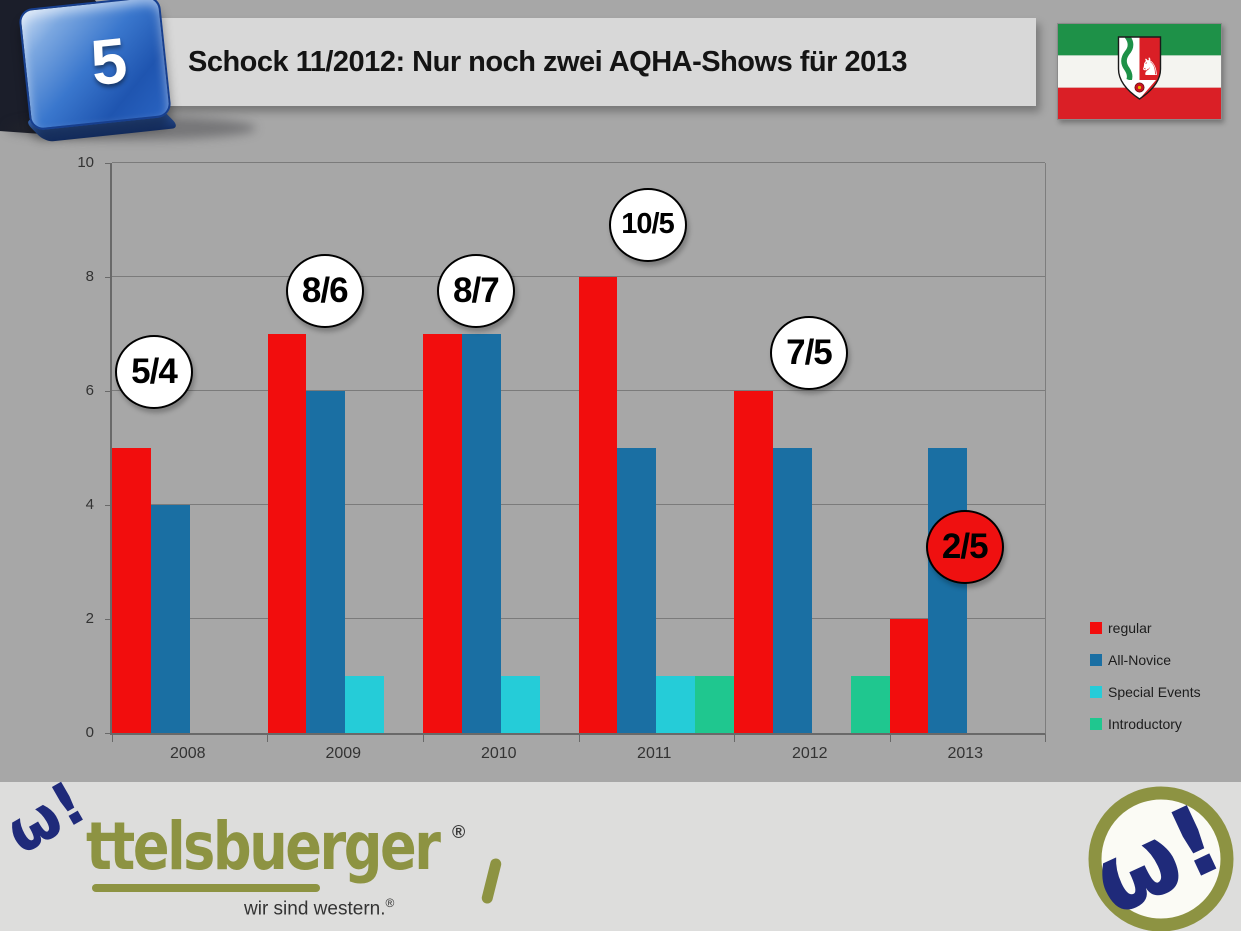  I want to click on bar-slot-all-novice-2013, so click(948, 448).